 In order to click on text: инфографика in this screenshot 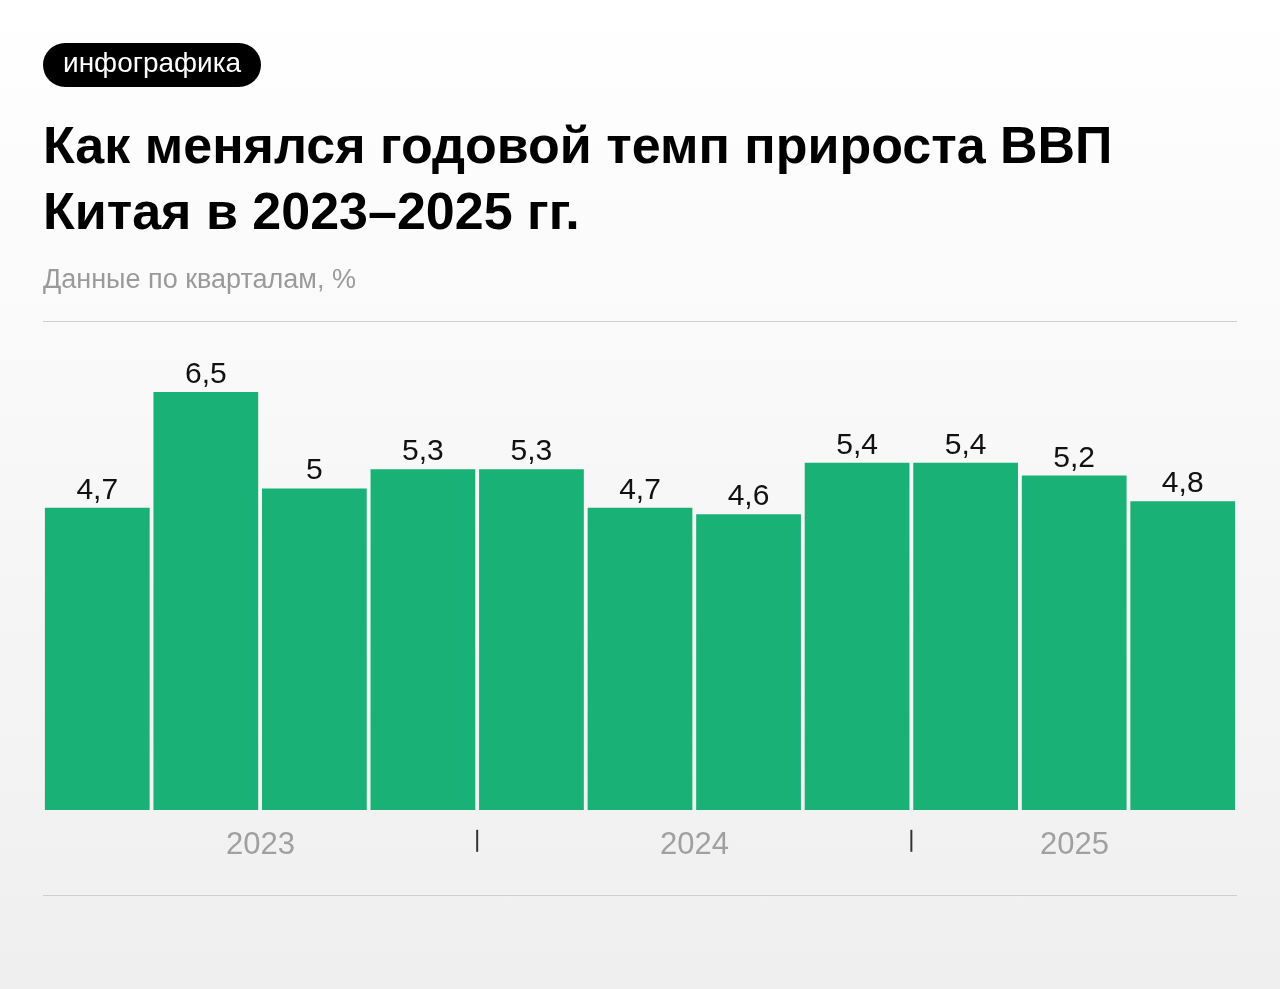, I will do `click(152, 65)`.